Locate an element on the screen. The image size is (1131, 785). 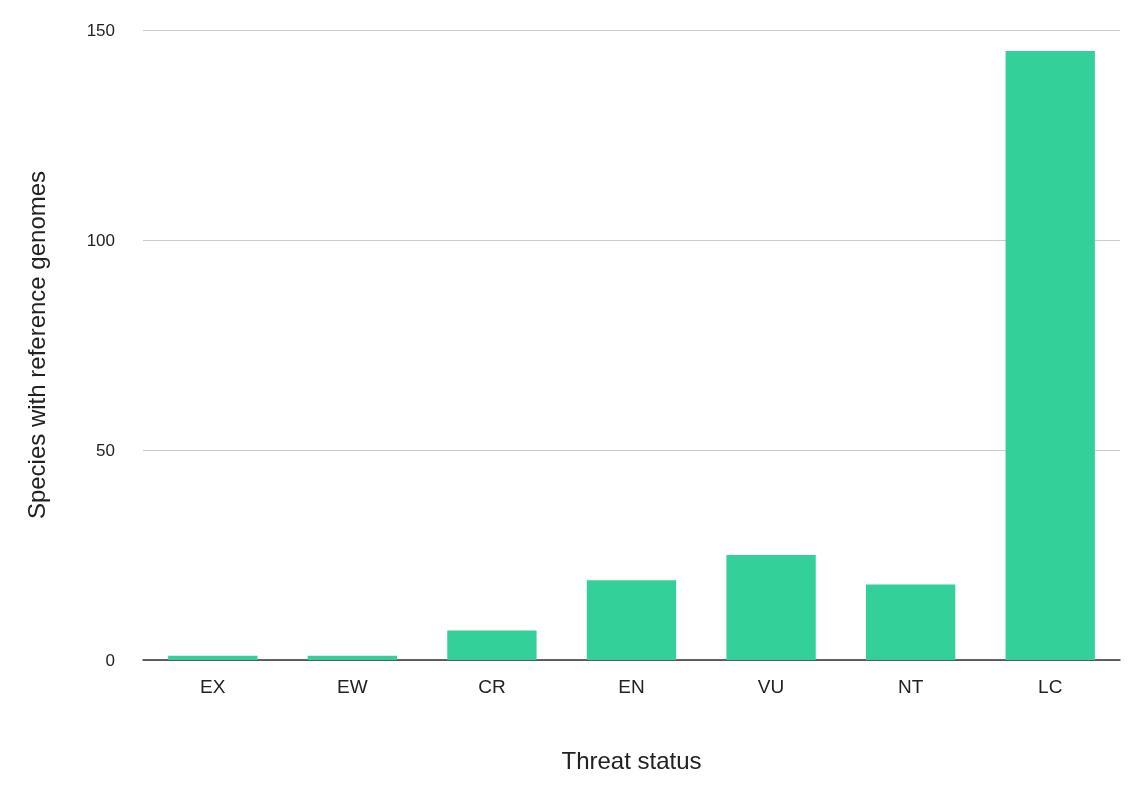
y-tick-label: 0 is located at coordinates (110, 660).